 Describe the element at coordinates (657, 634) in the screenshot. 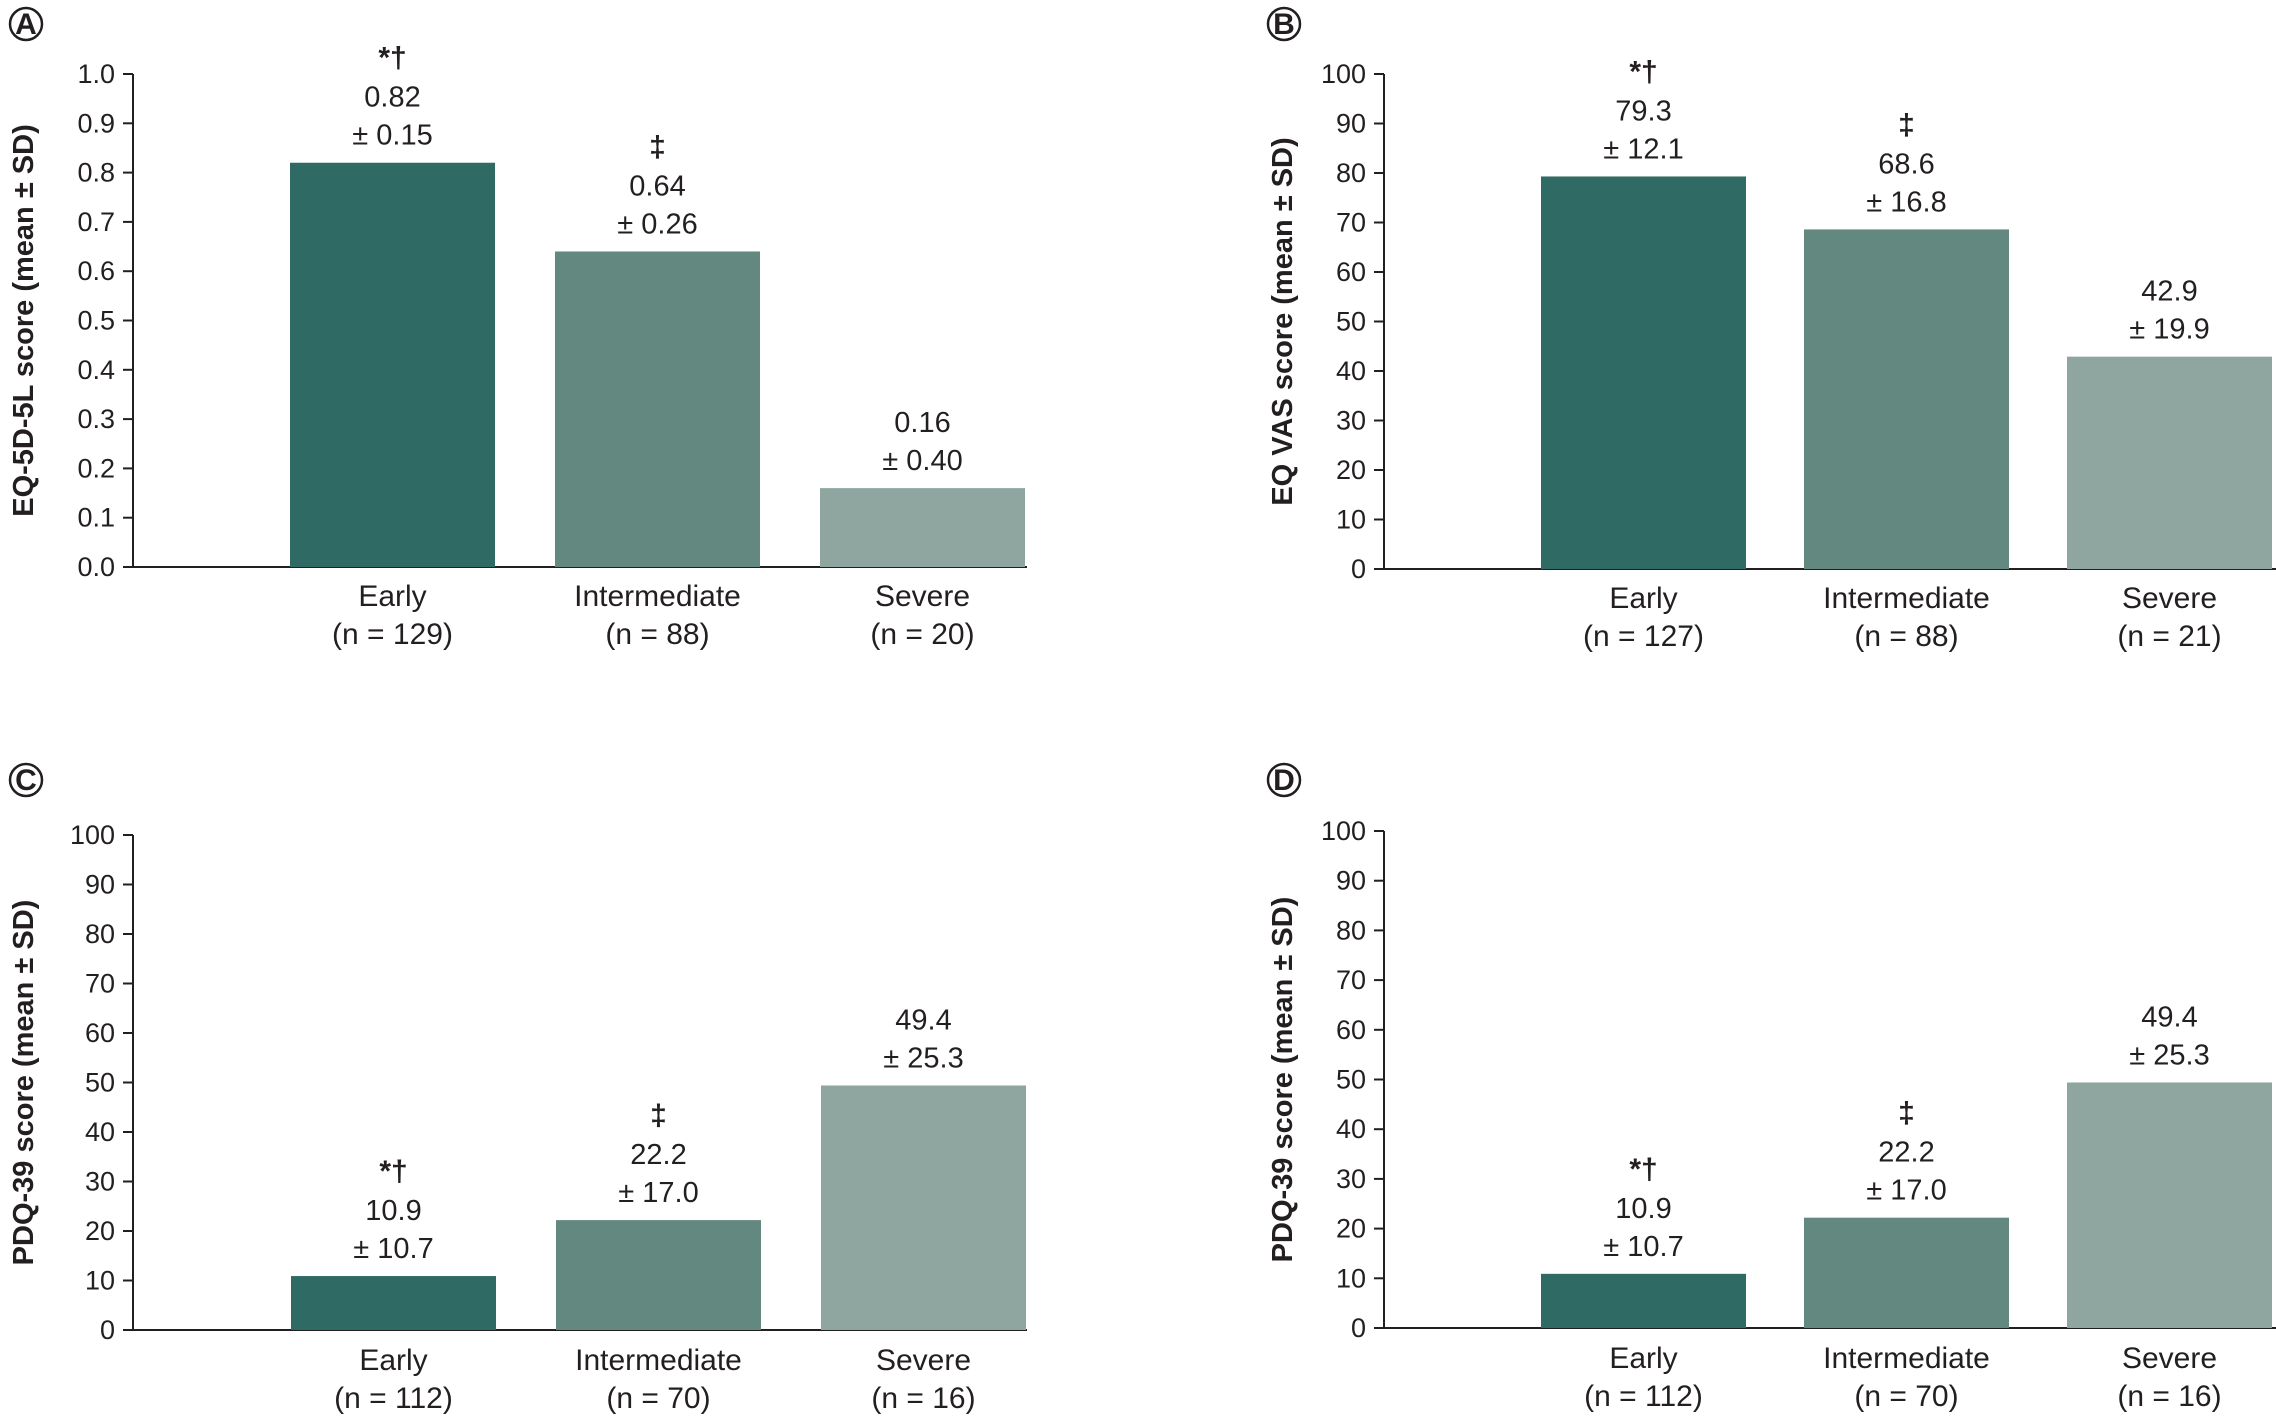

I see `category-n-label: (n = 88)` at that location.